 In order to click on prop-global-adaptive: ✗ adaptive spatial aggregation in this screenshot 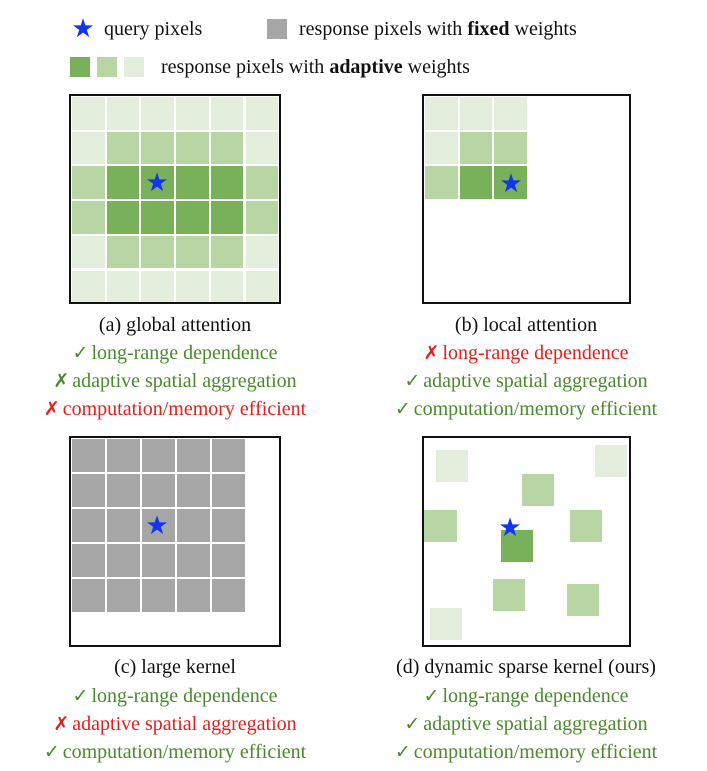, I will do `click(175, 381)`.